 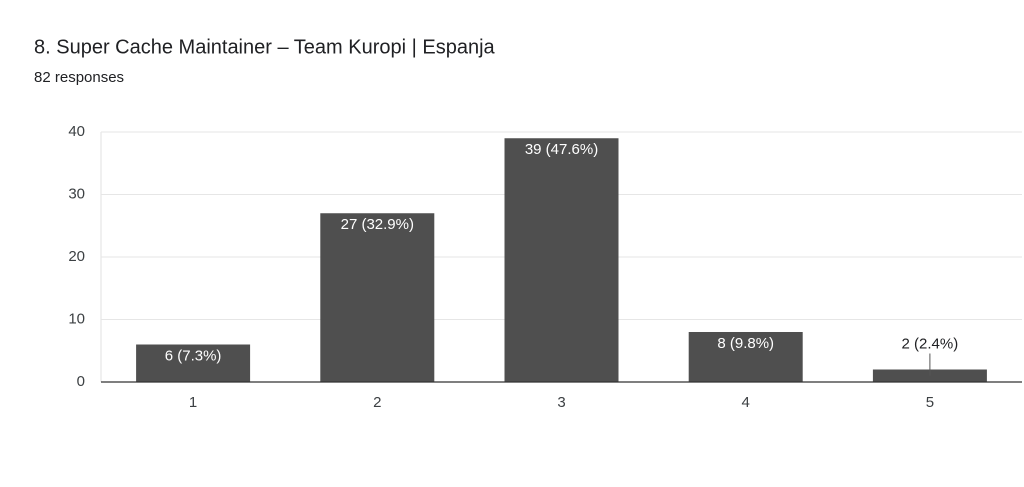 What do you see at coordinates (561, 149) in the screenshot?
I see `value-label: 39 (47.6%)` at bounding box center [561, 149].